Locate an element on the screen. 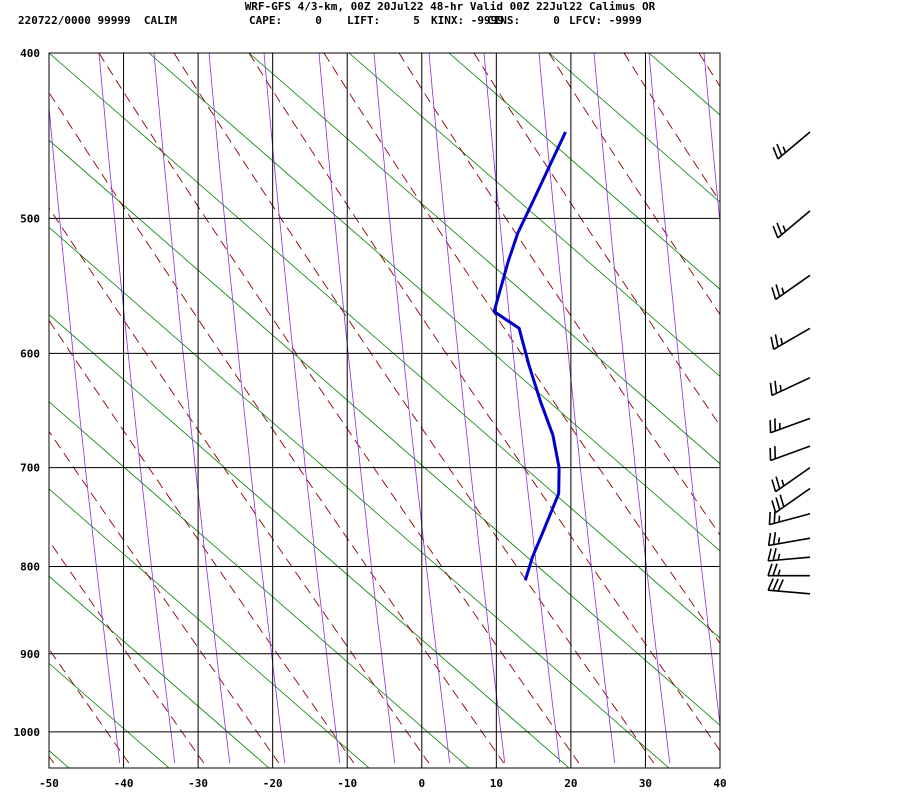  dewpoint-profile is located at coordinates (529, 356).